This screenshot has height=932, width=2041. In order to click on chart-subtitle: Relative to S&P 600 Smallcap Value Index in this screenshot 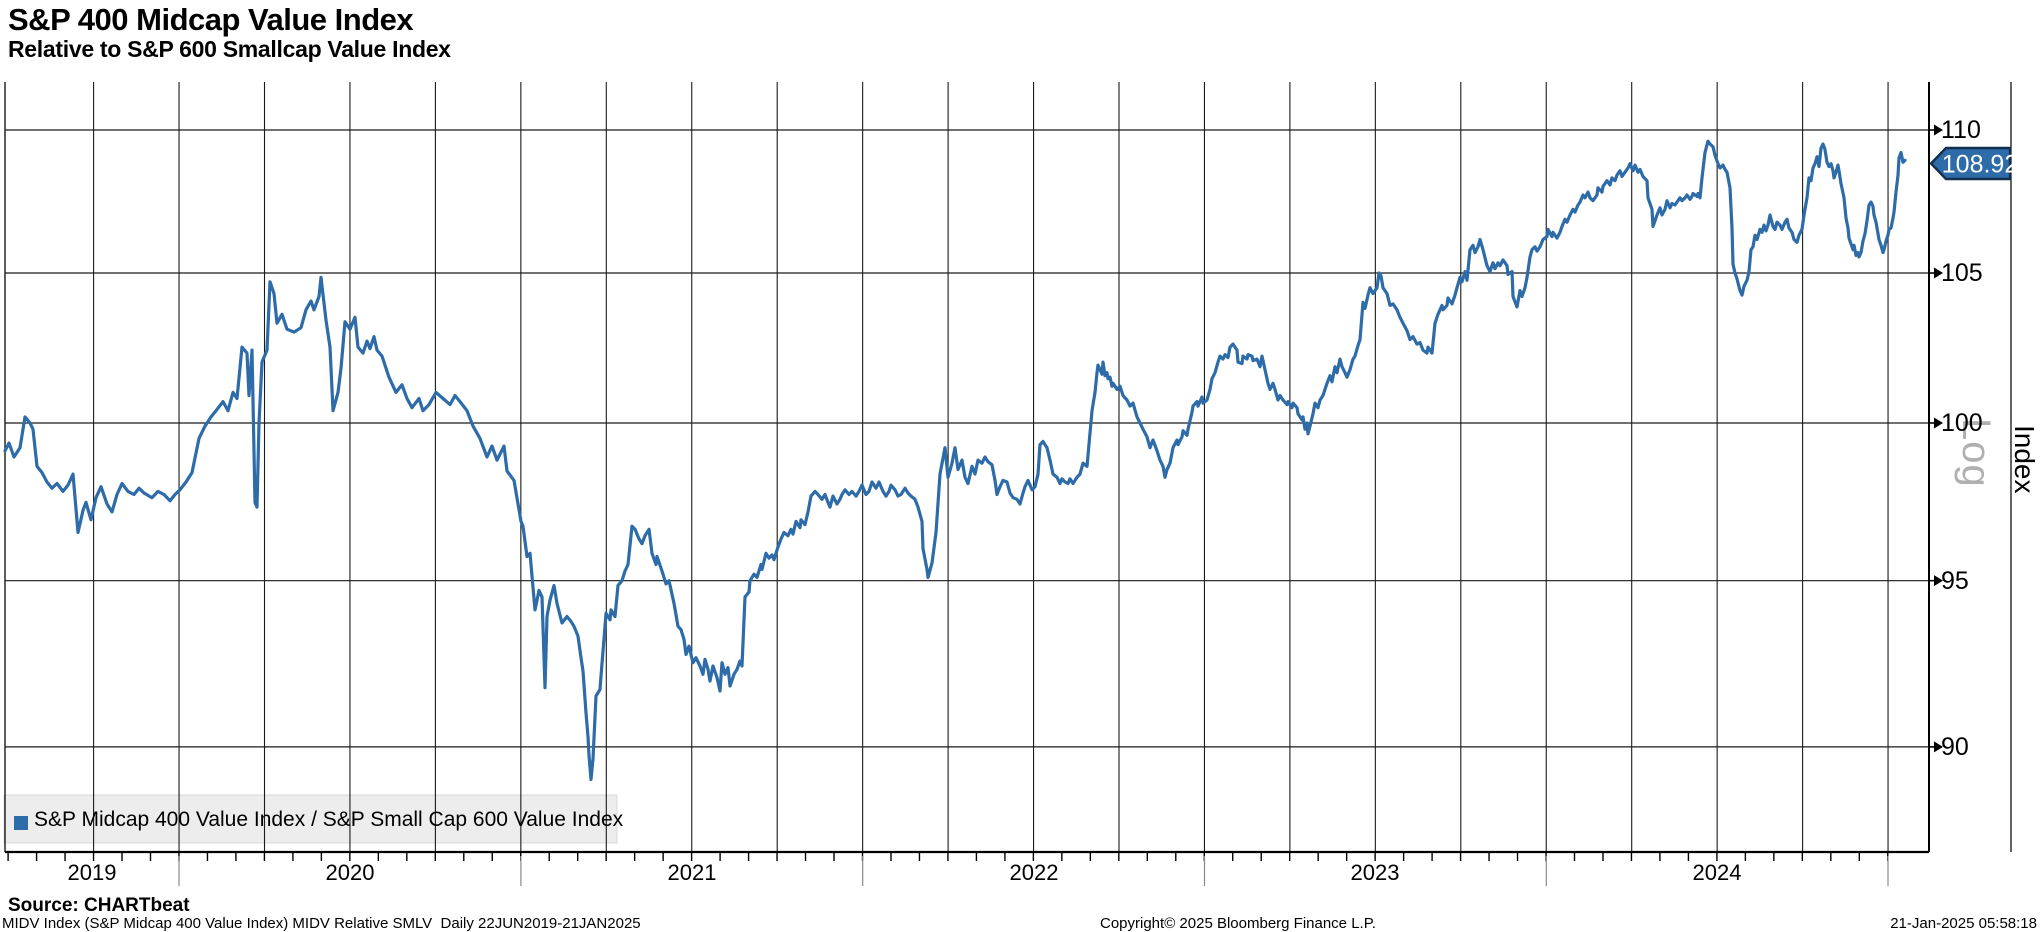, I will do `click(229, 49)`.